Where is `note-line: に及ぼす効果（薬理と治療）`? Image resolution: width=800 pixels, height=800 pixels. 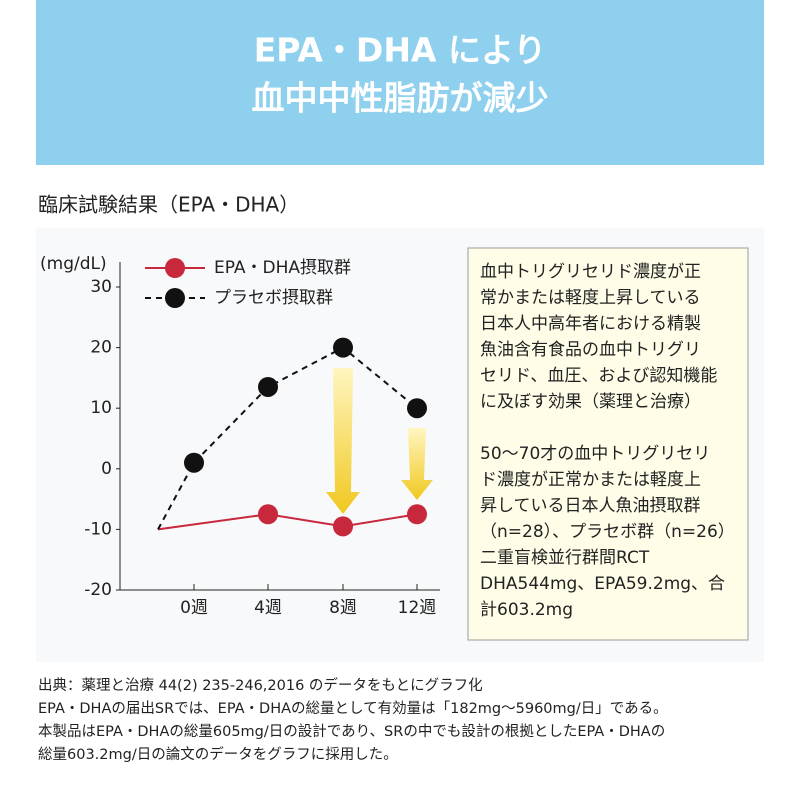
note-line: に及ぼす効果（薬理と治療） is located at coordinates (590, 402).